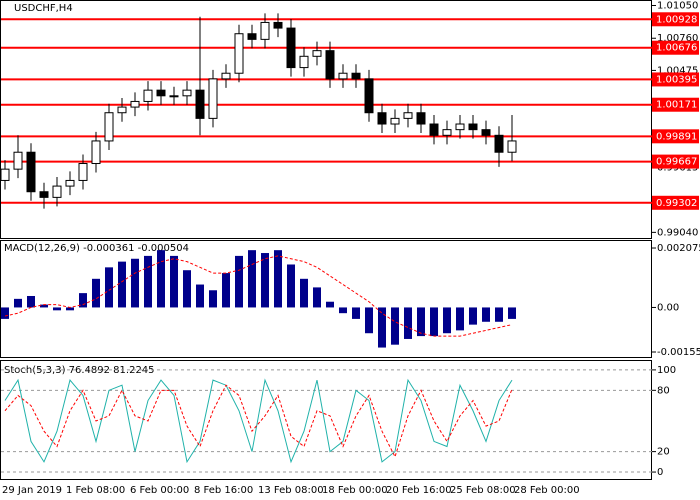 This screenshot has width=700, height=500. What do you see at coordinates (547, 490) in the screenshot?
I see `x-tick-label: 28 Feb 00:00` at bounding box center [547, 490].